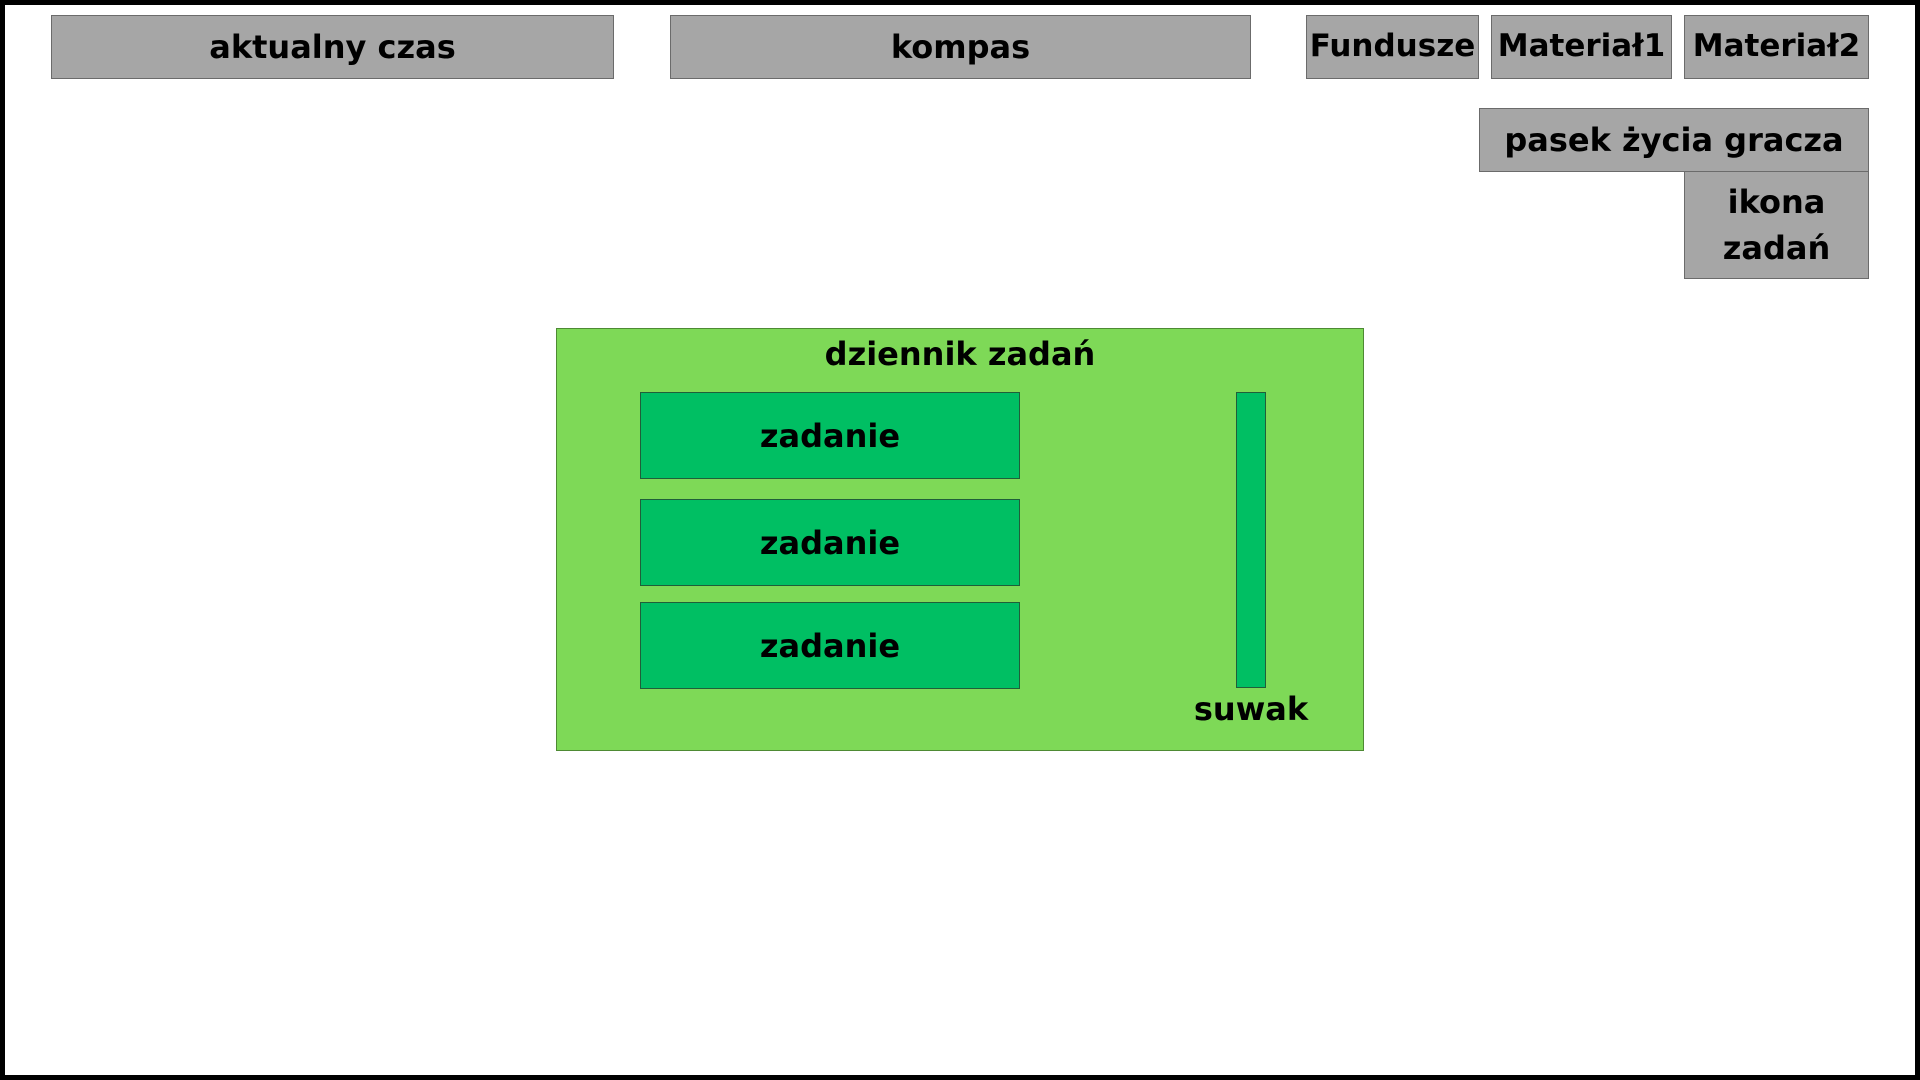 The image size is (1920, 1080). What do you see at coordinates (1776, 201) in the screenshot?
I see `quest-icon-label-line1: ikona` at bounding box center [1776, 201].